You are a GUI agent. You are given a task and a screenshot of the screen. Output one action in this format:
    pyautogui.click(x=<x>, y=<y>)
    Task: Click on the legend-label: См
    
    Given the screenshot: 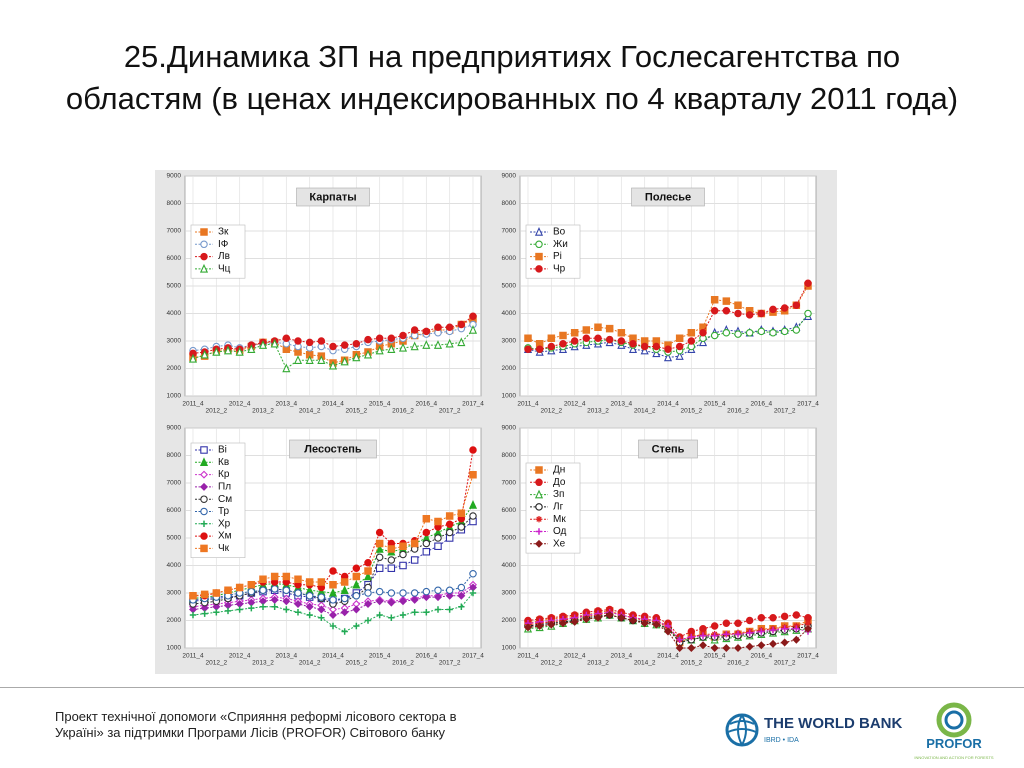 What is the action you would take?
    pyautogui.click(x=225, y=499)
    